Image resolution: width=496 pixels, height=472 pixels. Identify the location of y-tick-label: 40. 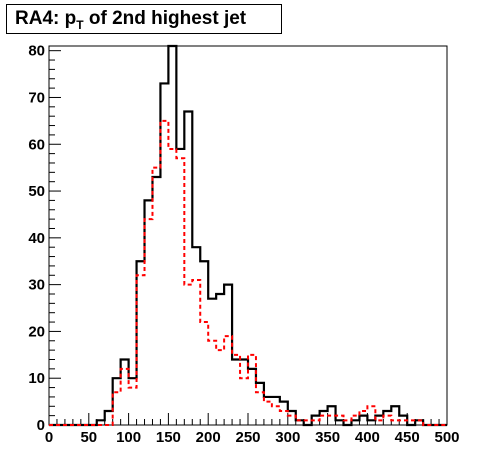
(36, 238).